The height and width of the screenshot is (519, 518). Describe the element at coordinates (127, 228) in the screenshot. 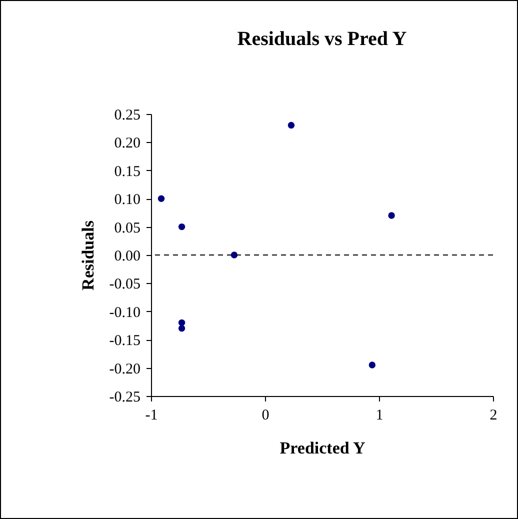

I see `y-tick-label: 0.05` at that location.